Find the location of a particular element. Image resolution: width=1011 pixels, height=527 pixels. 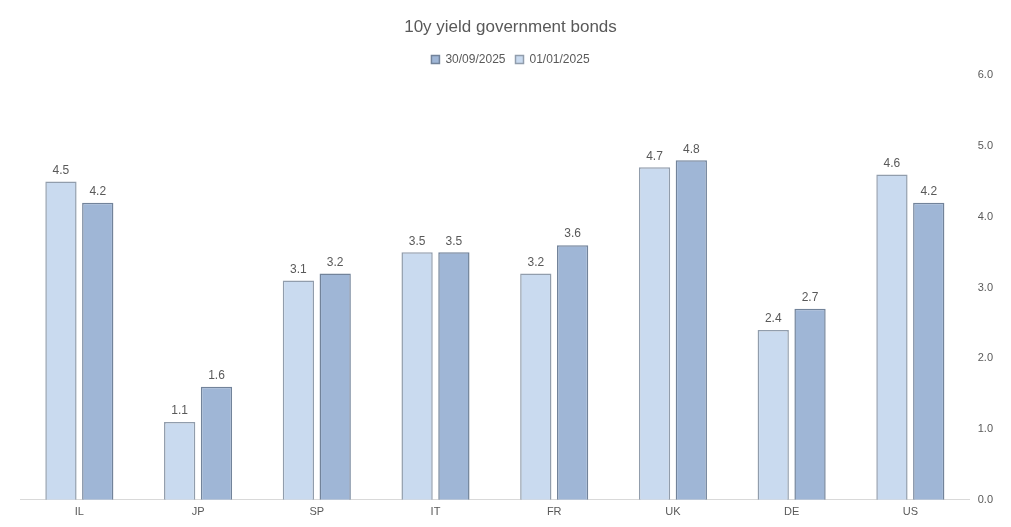

legend-label: 30/09/2025 is located at coordinates (475, 58).